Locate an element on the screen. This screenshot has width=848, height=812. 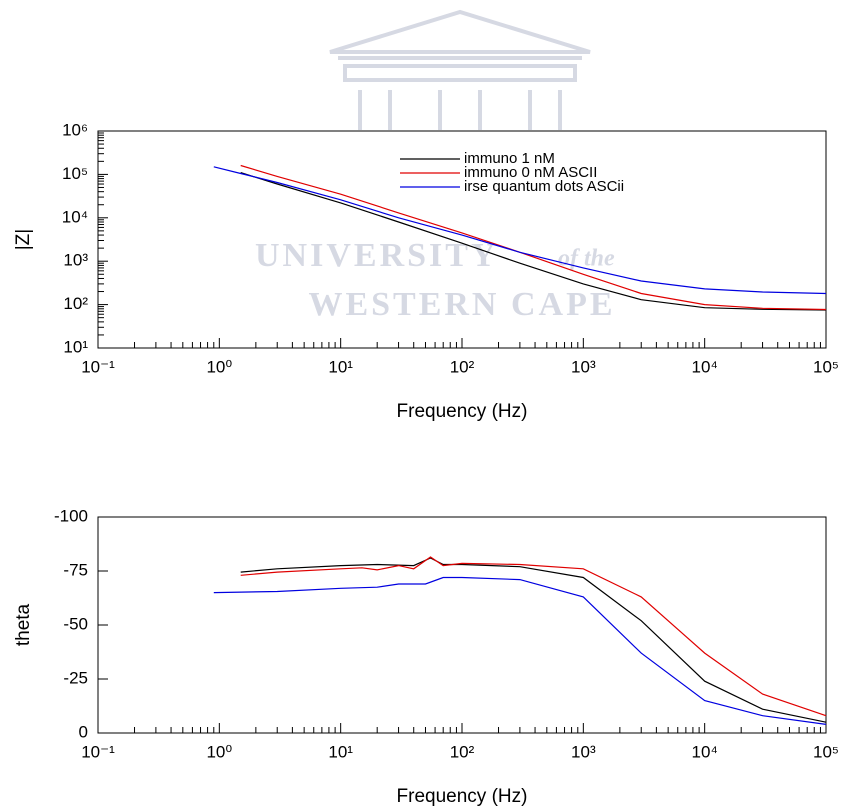
y-axis-title: |Z| is located at coordinates (23, 239).